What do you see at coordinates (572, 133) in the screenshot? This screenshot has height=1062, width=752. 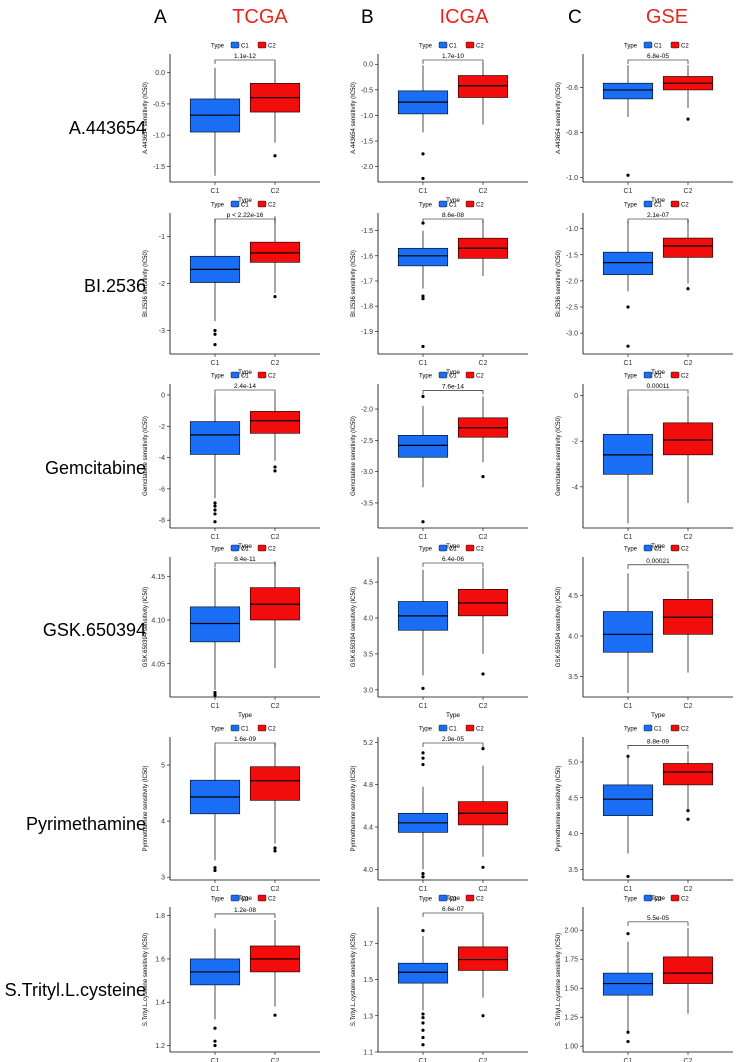 I see `y-tick-label: -0.8` at bounding box center [572, 133].